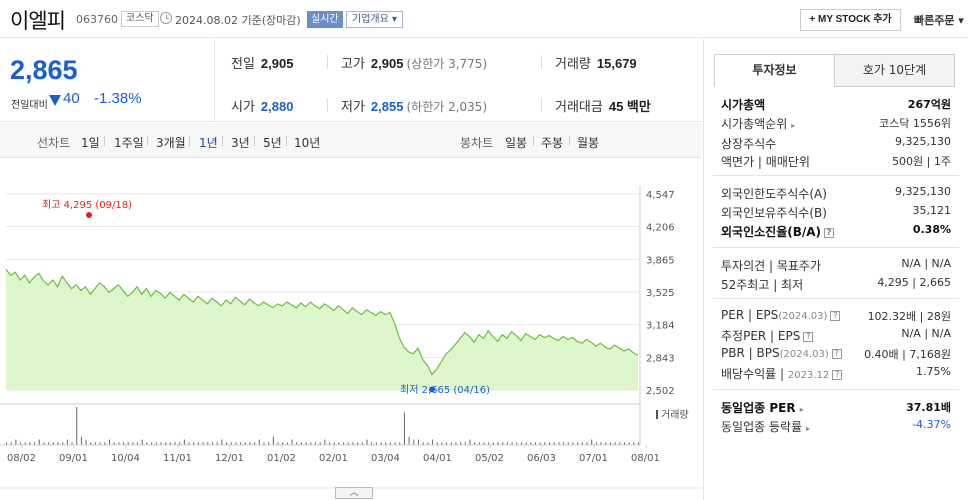  I want to click on dividend-row: 배당수익률 | 2023.12? 1.75%, so click(836, 373).